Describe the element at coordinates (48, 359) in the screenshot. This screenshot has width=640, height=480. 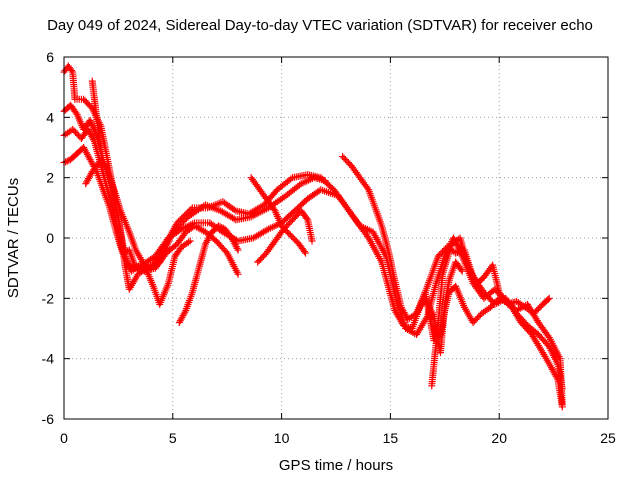
I see `y-tick-label: -4` at that location.